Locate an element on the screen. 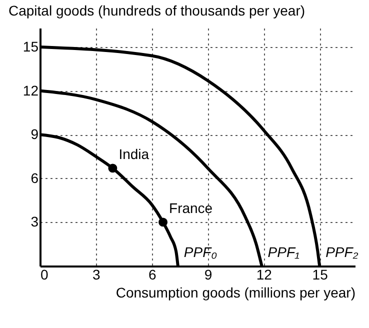 This screenshot has height=328, width=369. x-tick-label: 12 is located at coordinates (264, 274).